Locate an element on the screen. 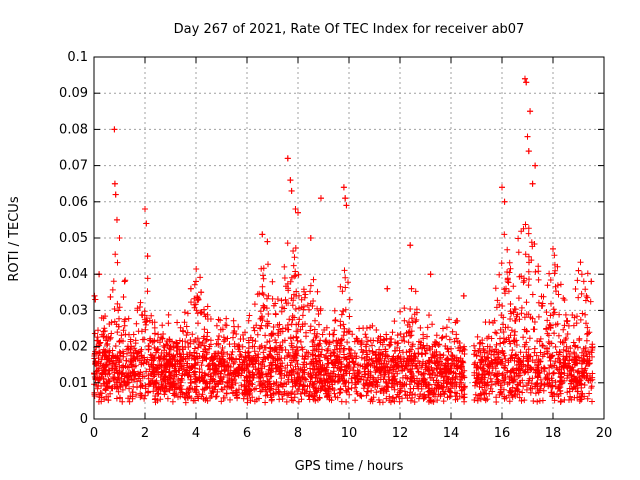 Image resolution: width=640 pixels, height=480 pixels. x-tick-label: 6 is located at coordinates (247, 433).